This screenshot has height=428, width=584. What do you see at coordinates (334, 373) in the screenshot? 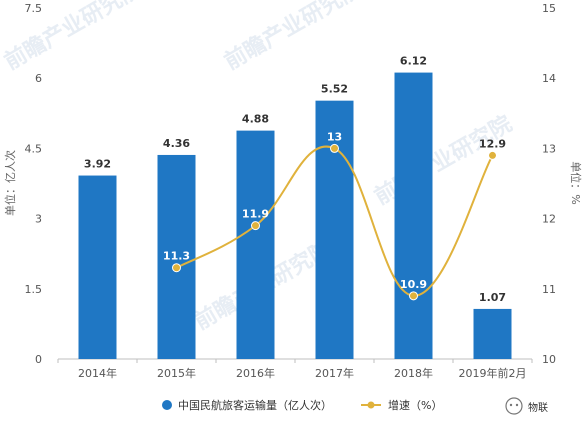
I see `x-tick-label: 2017年` at bounding box center [334, 373].